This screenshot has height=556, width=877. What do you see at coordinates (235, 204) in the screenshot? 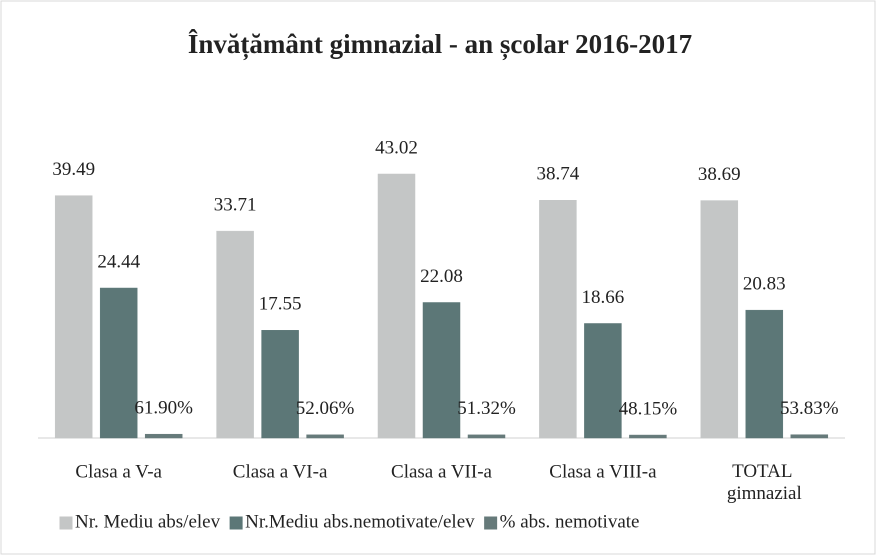
I see `data-label: 33.71` at bounding box center [235, 204].